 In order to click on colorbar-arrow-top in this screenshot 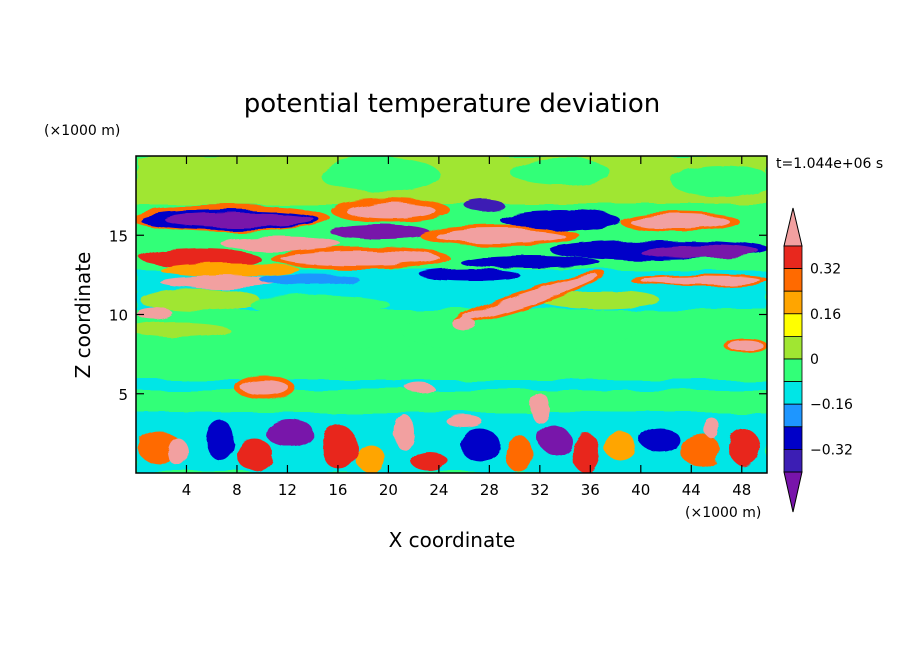, I will do `click(793, 227)`.